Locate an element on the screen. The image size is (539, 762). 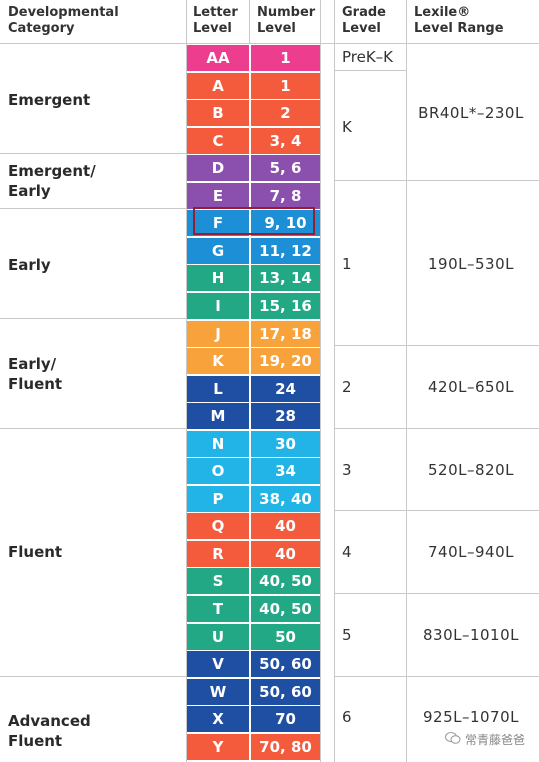
category-line: Emergent is located at coordinates (49, 100).